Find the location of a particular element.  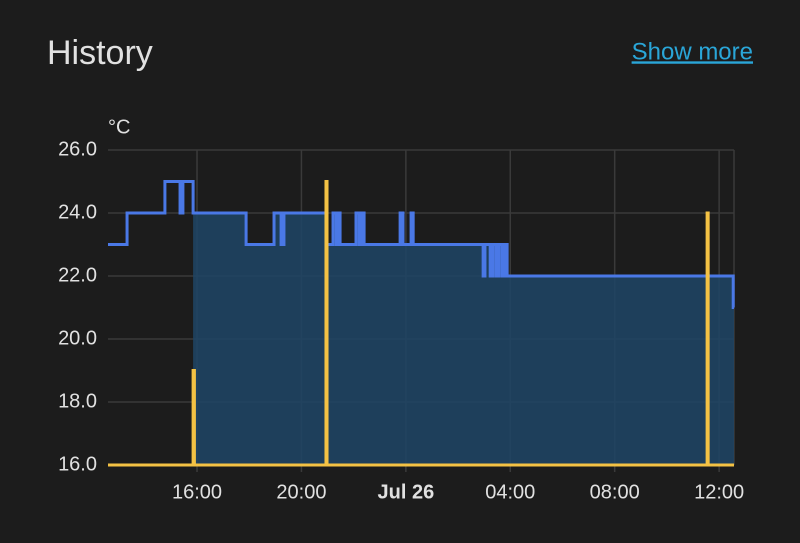

y-tick-label: 20.0 is located at coordinates (77, 338).